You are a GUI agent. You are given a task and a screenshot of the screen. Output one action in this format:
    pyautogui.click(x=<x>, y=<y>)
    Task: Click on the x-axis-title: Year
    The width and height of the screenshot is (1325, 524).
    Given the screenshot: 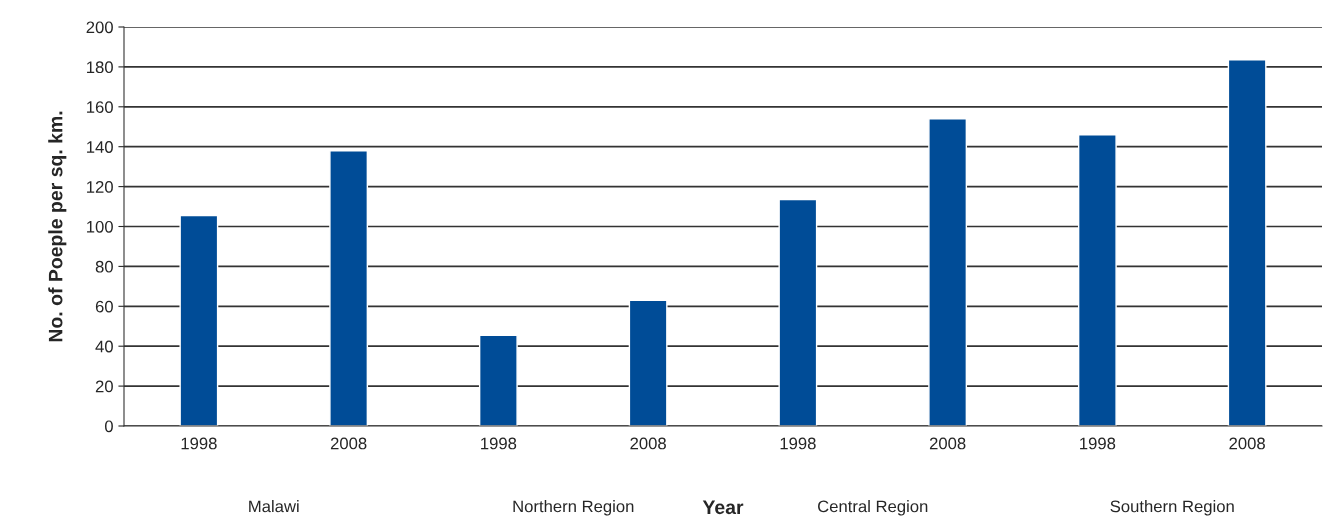 What is the action you would take?
    pyautogui.click(x=723, y=507)
    